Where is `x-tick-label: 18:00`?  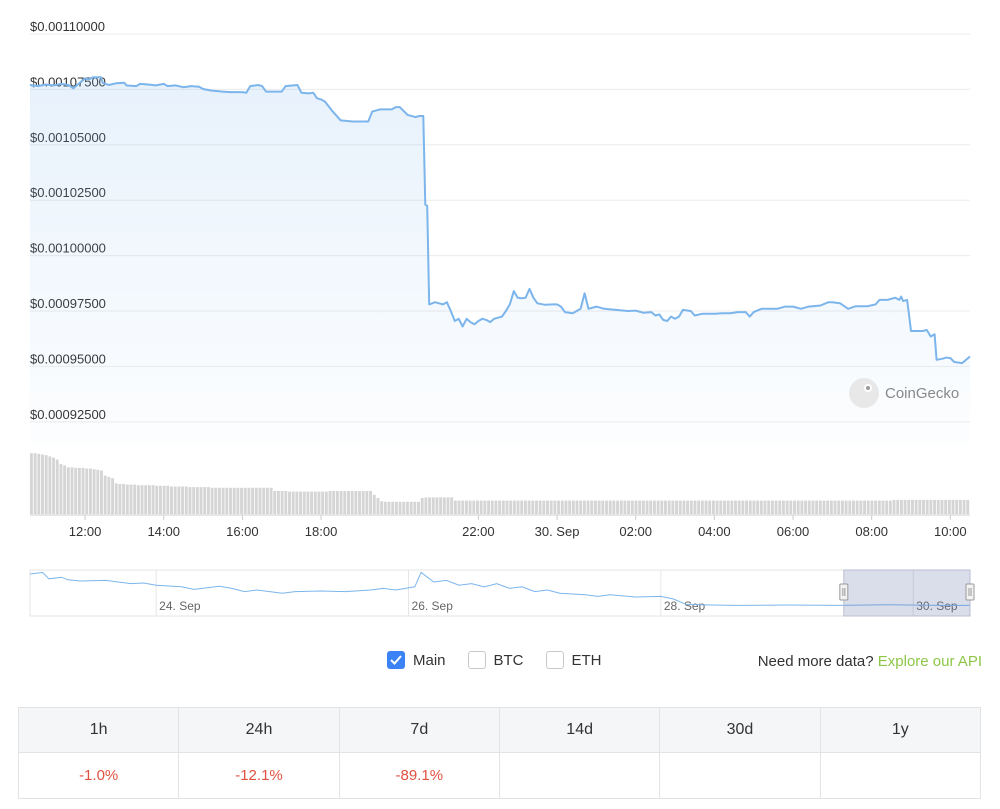 x-tick-label: 18:00 is located at coordinates (321, 531).